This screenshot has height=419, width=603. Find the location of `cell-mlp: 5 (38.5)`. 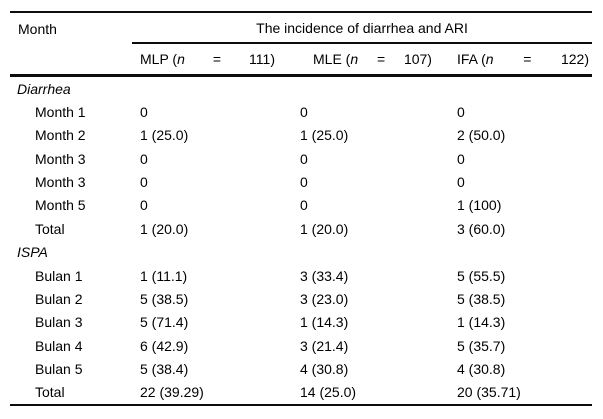

cell-mlp: 5 (38.5) is located at coordinates (164, 298).